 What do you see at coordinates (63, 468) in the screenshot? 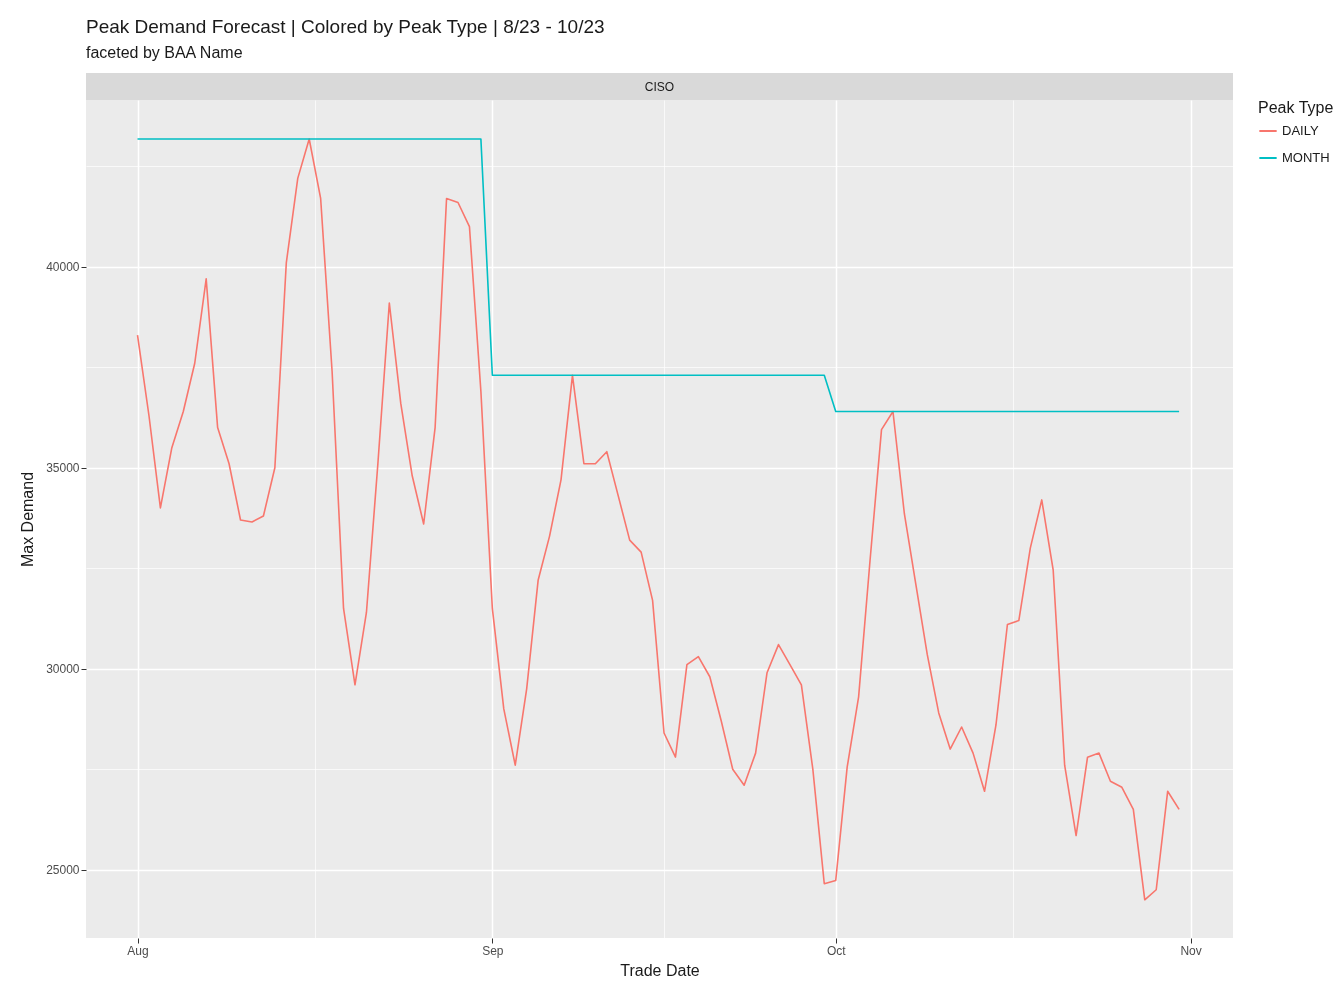
I see `y-tick-label: 35000` at bounding box center [63, 468].